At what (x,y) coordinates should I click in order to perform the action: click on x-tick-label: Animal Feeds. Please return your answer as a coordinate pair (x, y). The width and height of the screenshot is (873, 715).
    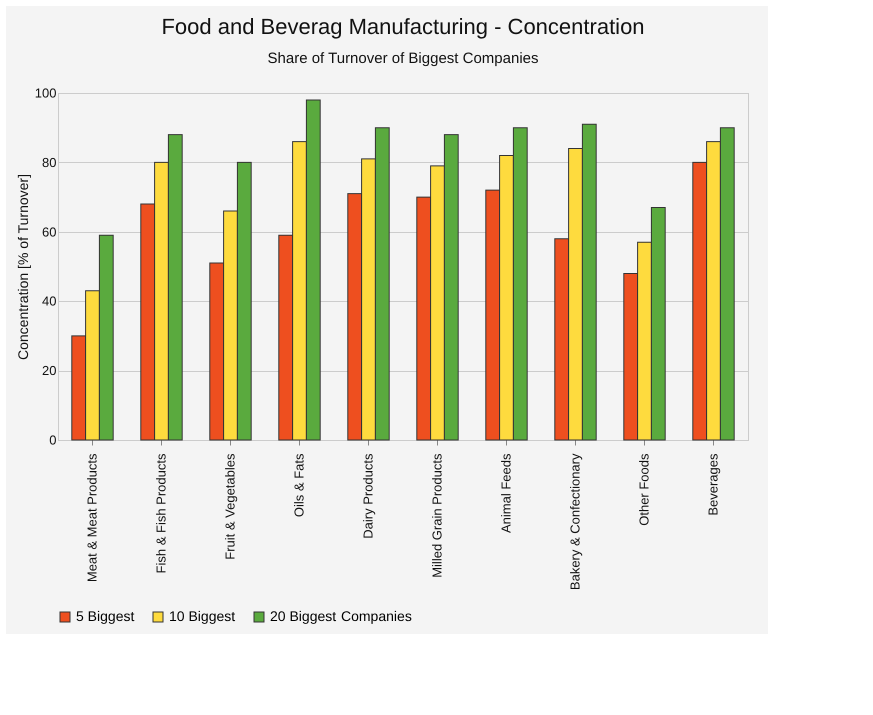
    Looking at the image, I should click on (506, 493).